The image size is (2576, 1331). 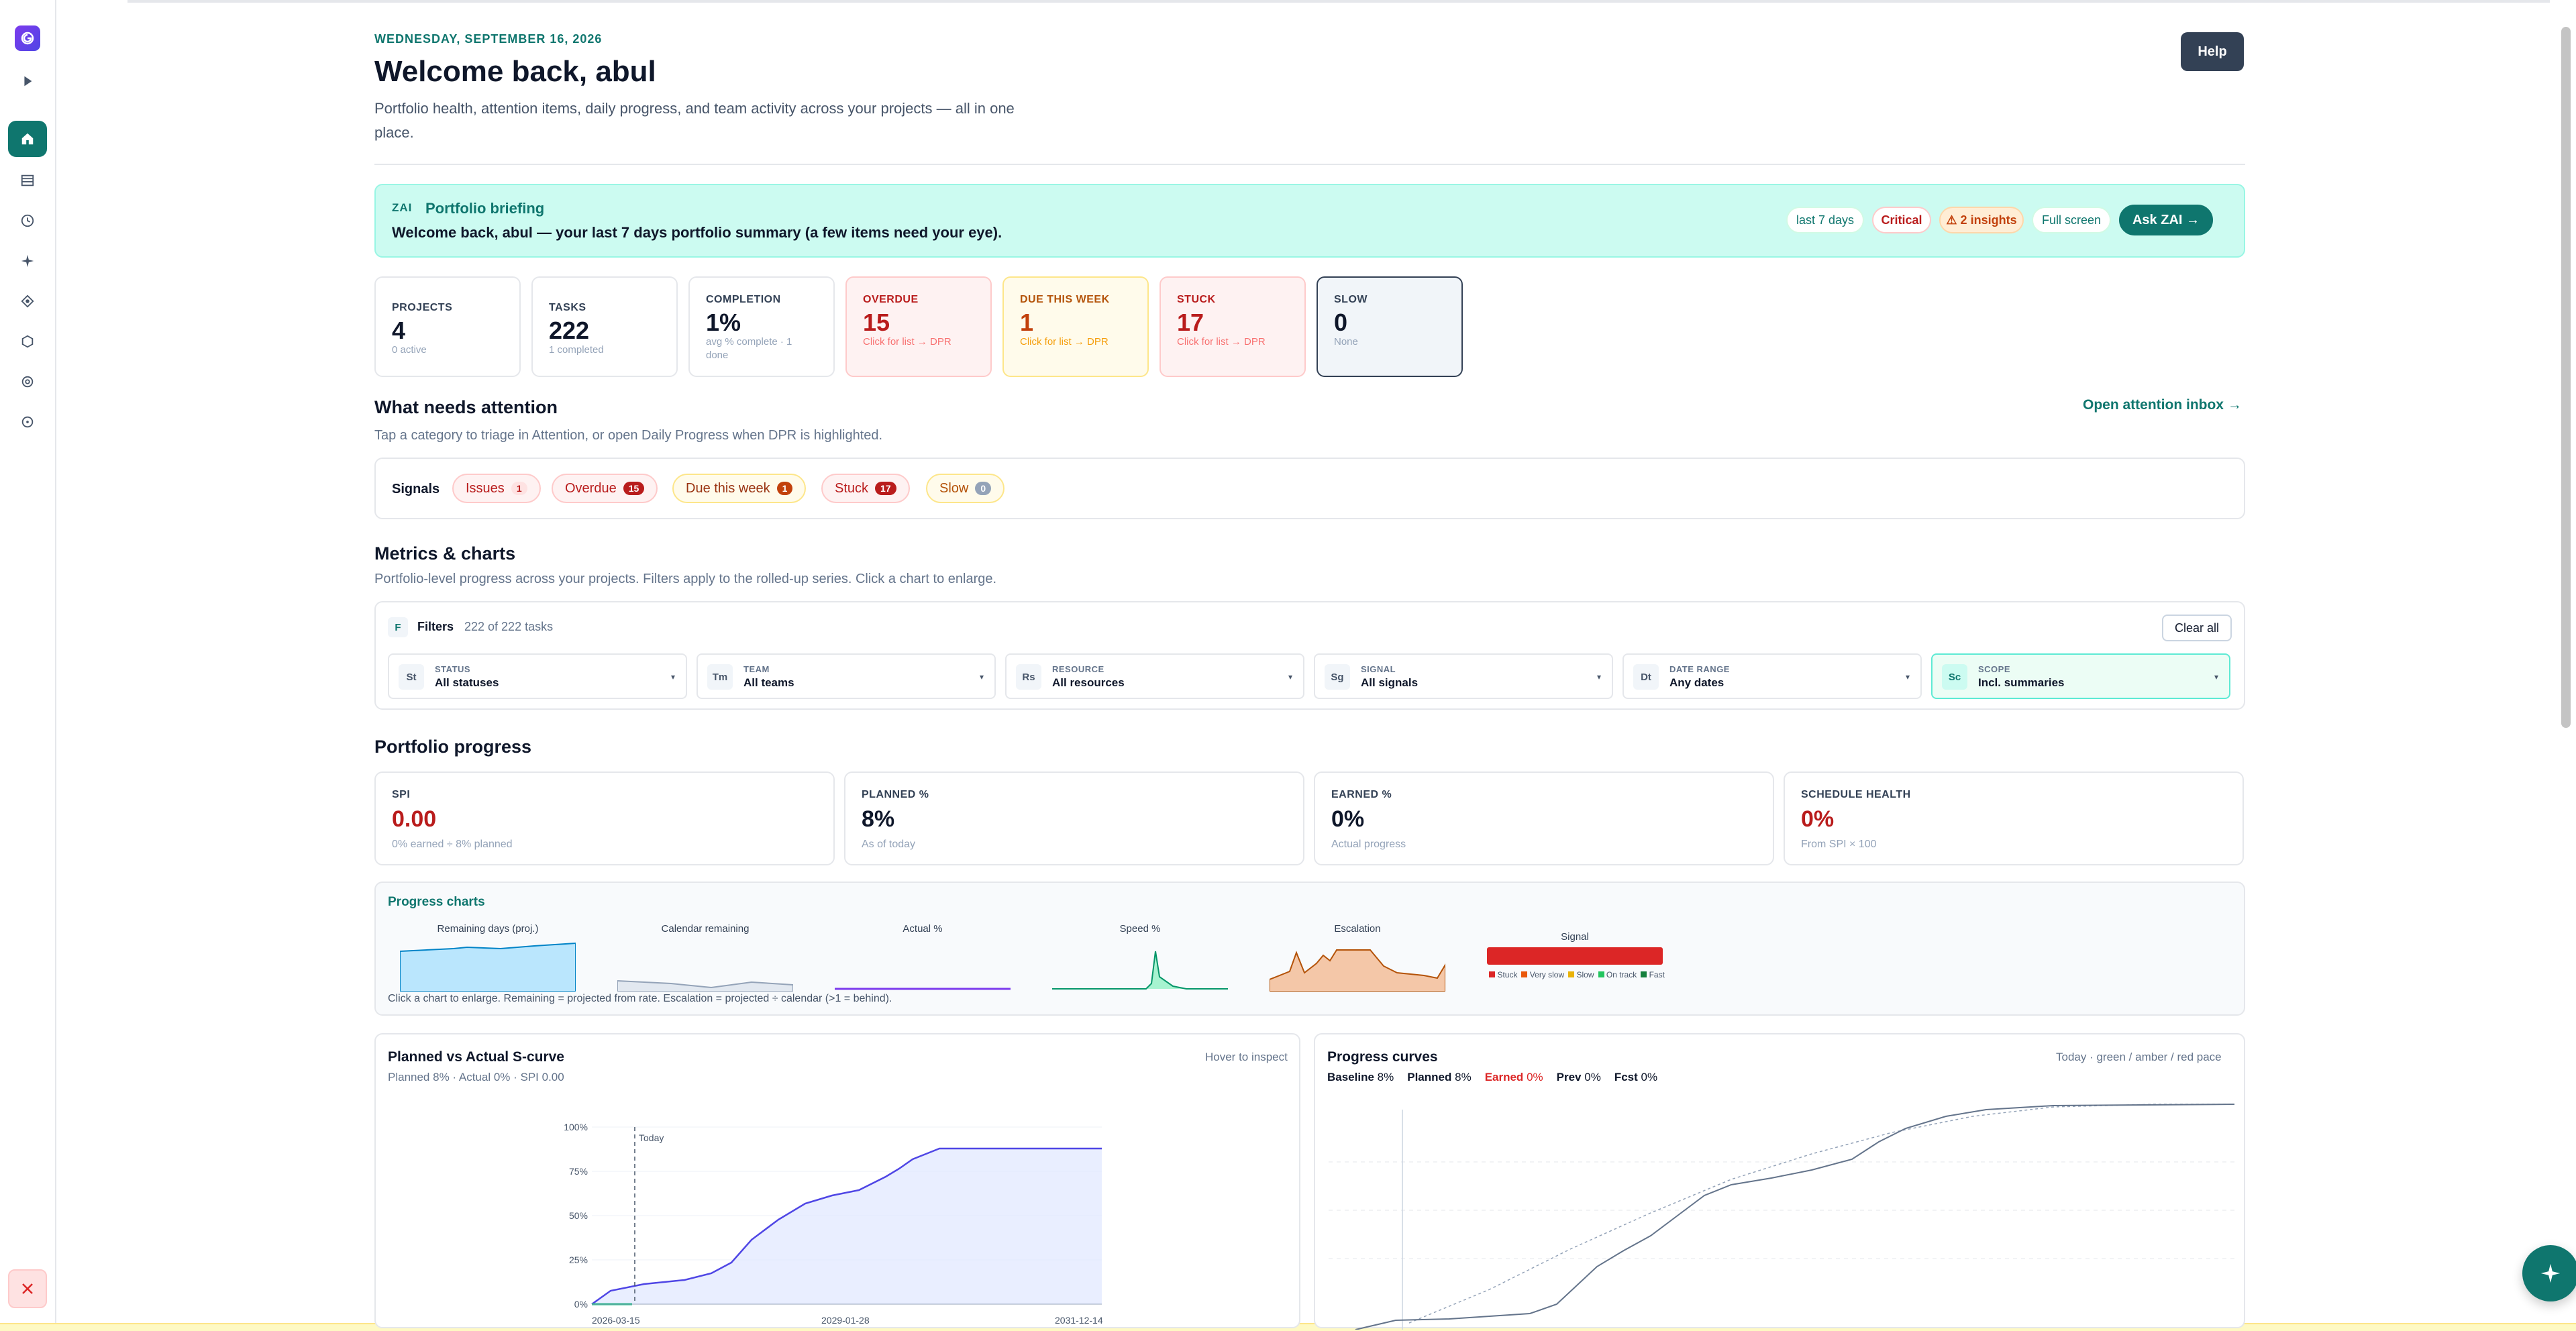 What do you see at coordinates (2197, 628) in the screenshot?
I see `clear-all-button: Clear all` at bounding box center [2197, 628].